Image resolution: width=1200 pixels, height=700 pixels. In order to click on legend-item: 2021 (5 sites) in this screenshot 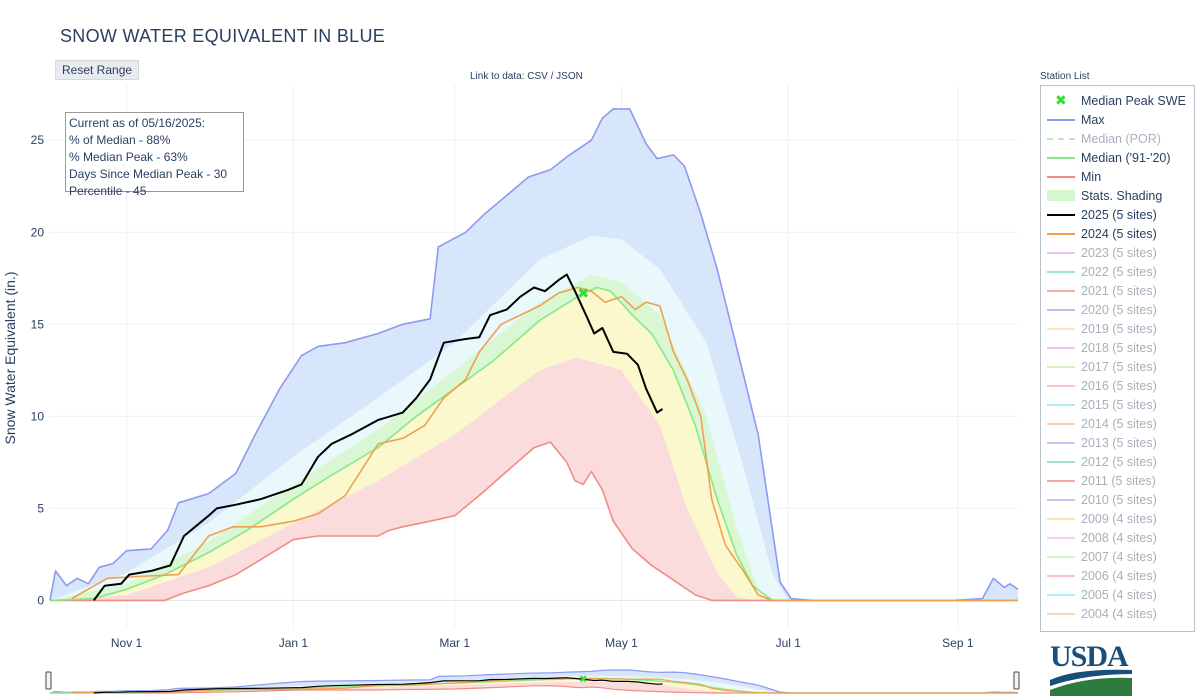, I will do `click(1117, 290)`.